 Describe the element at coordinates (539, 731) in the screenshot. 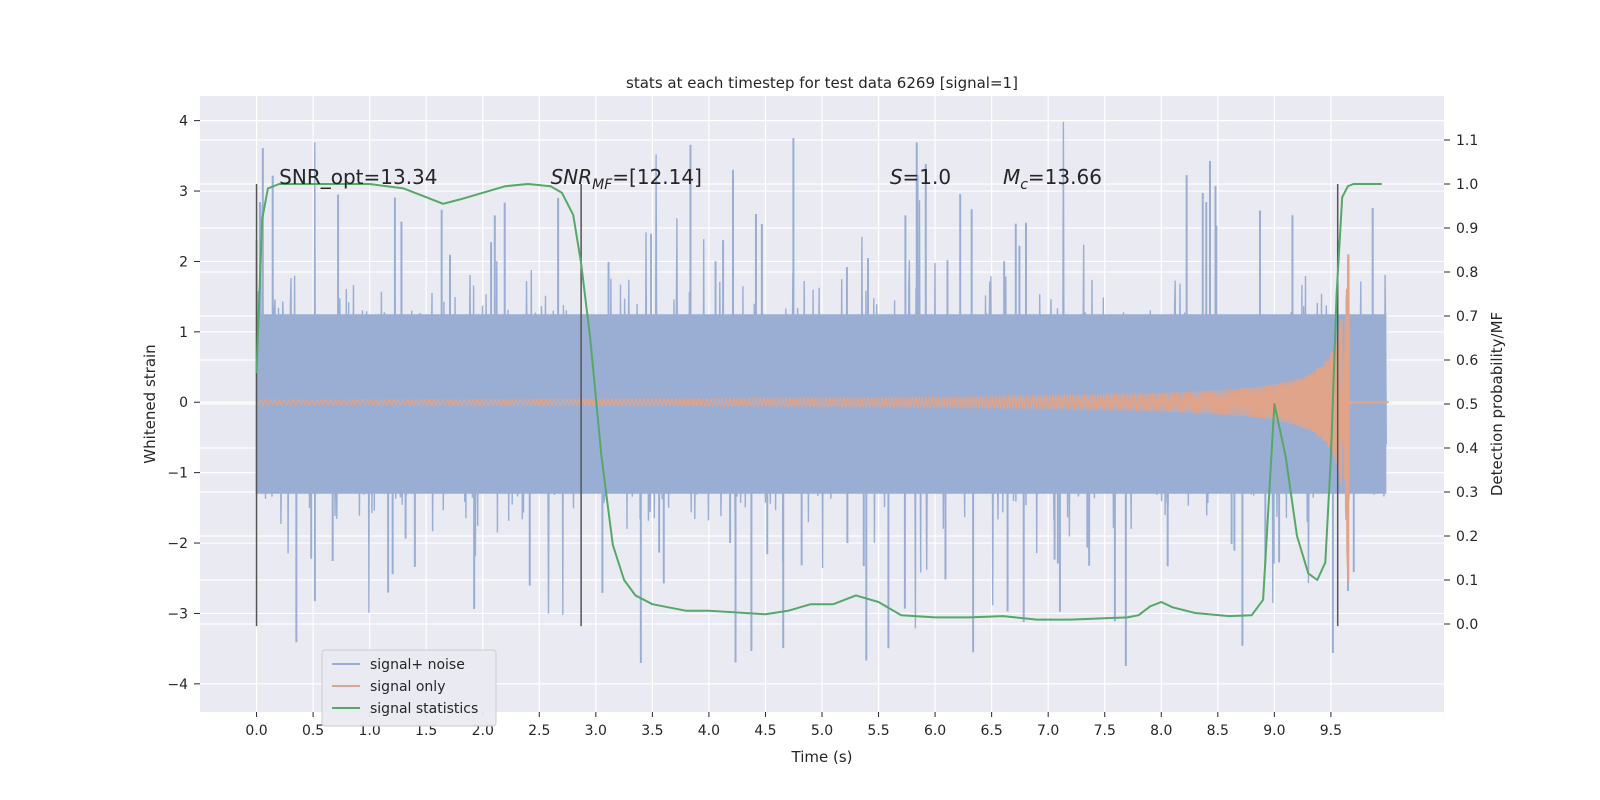

I see `x-tick-label-5: 2.5` at that location.